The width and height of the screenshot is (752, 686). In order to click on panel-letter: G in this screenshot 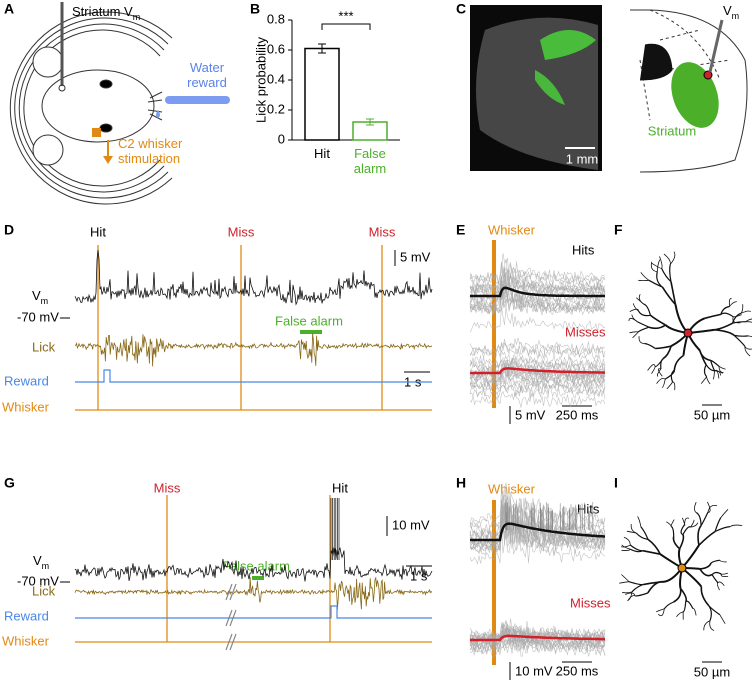, I will do `click(9, 483)`.